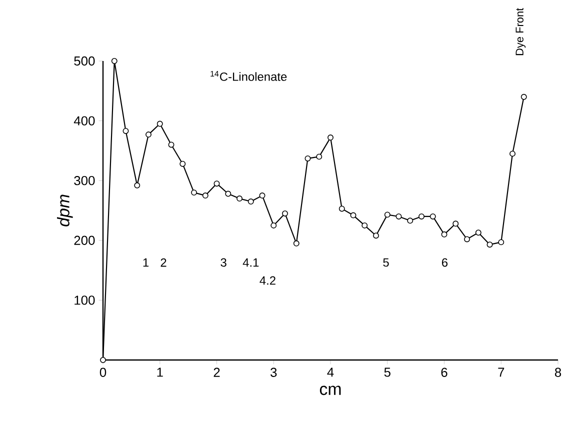 The image size is (572, 427). I want to click on y-tick-label: 500, so click(84, 61).